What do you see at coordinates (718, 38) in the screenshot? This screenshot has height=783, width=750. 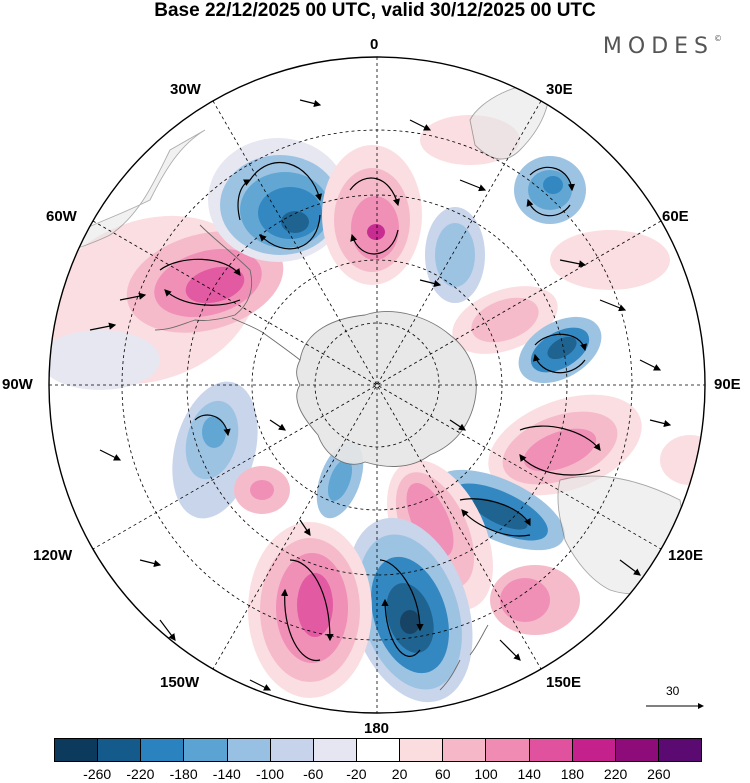 I see `brand-mark: ©` at bounding box center [718, 38].